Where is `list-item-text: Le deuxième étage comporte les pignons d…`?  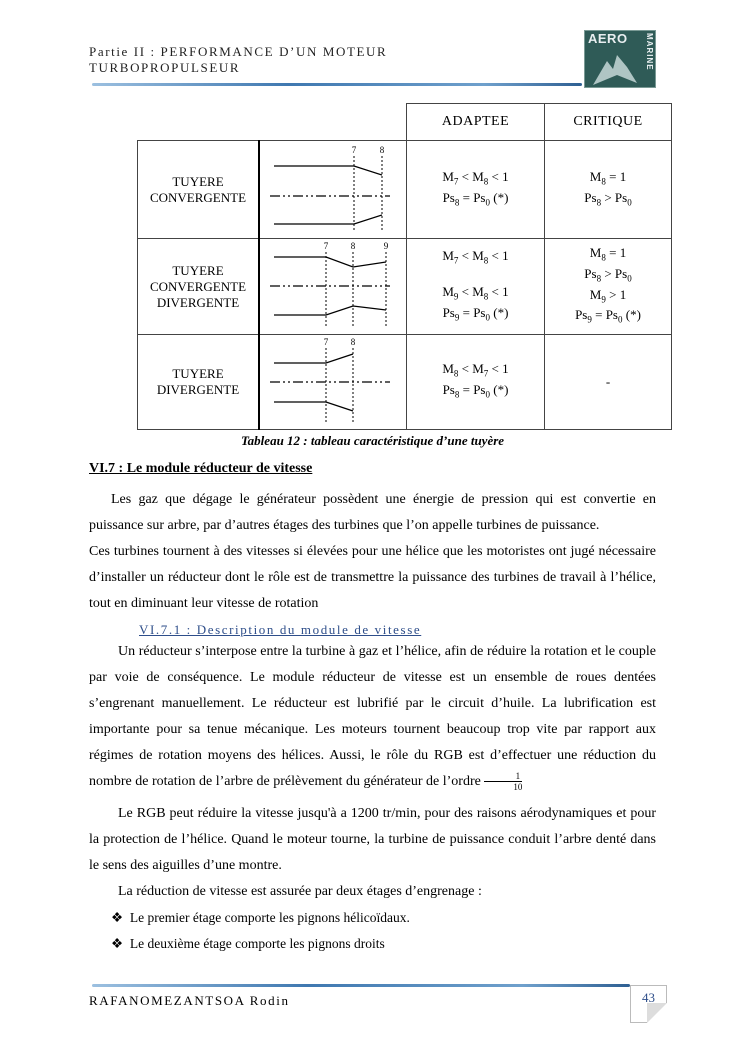
list-item-text: Le deuxième étage comporte les pignons d… is located at coordinates (257, 943).